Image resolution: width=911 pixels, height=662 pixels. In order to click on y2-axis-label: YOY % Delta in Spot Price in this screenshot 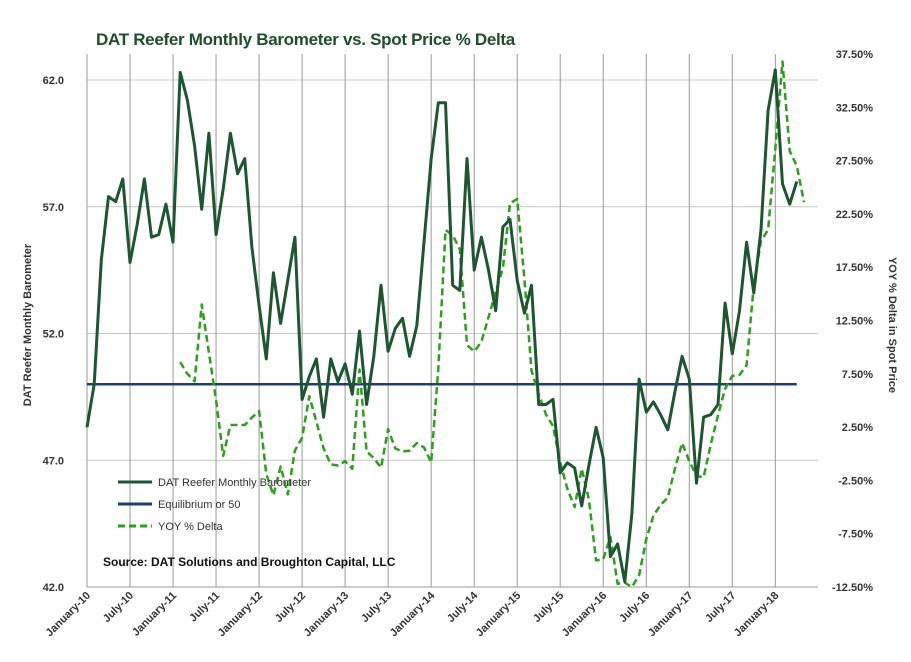, I will do `click(892, 325)`.